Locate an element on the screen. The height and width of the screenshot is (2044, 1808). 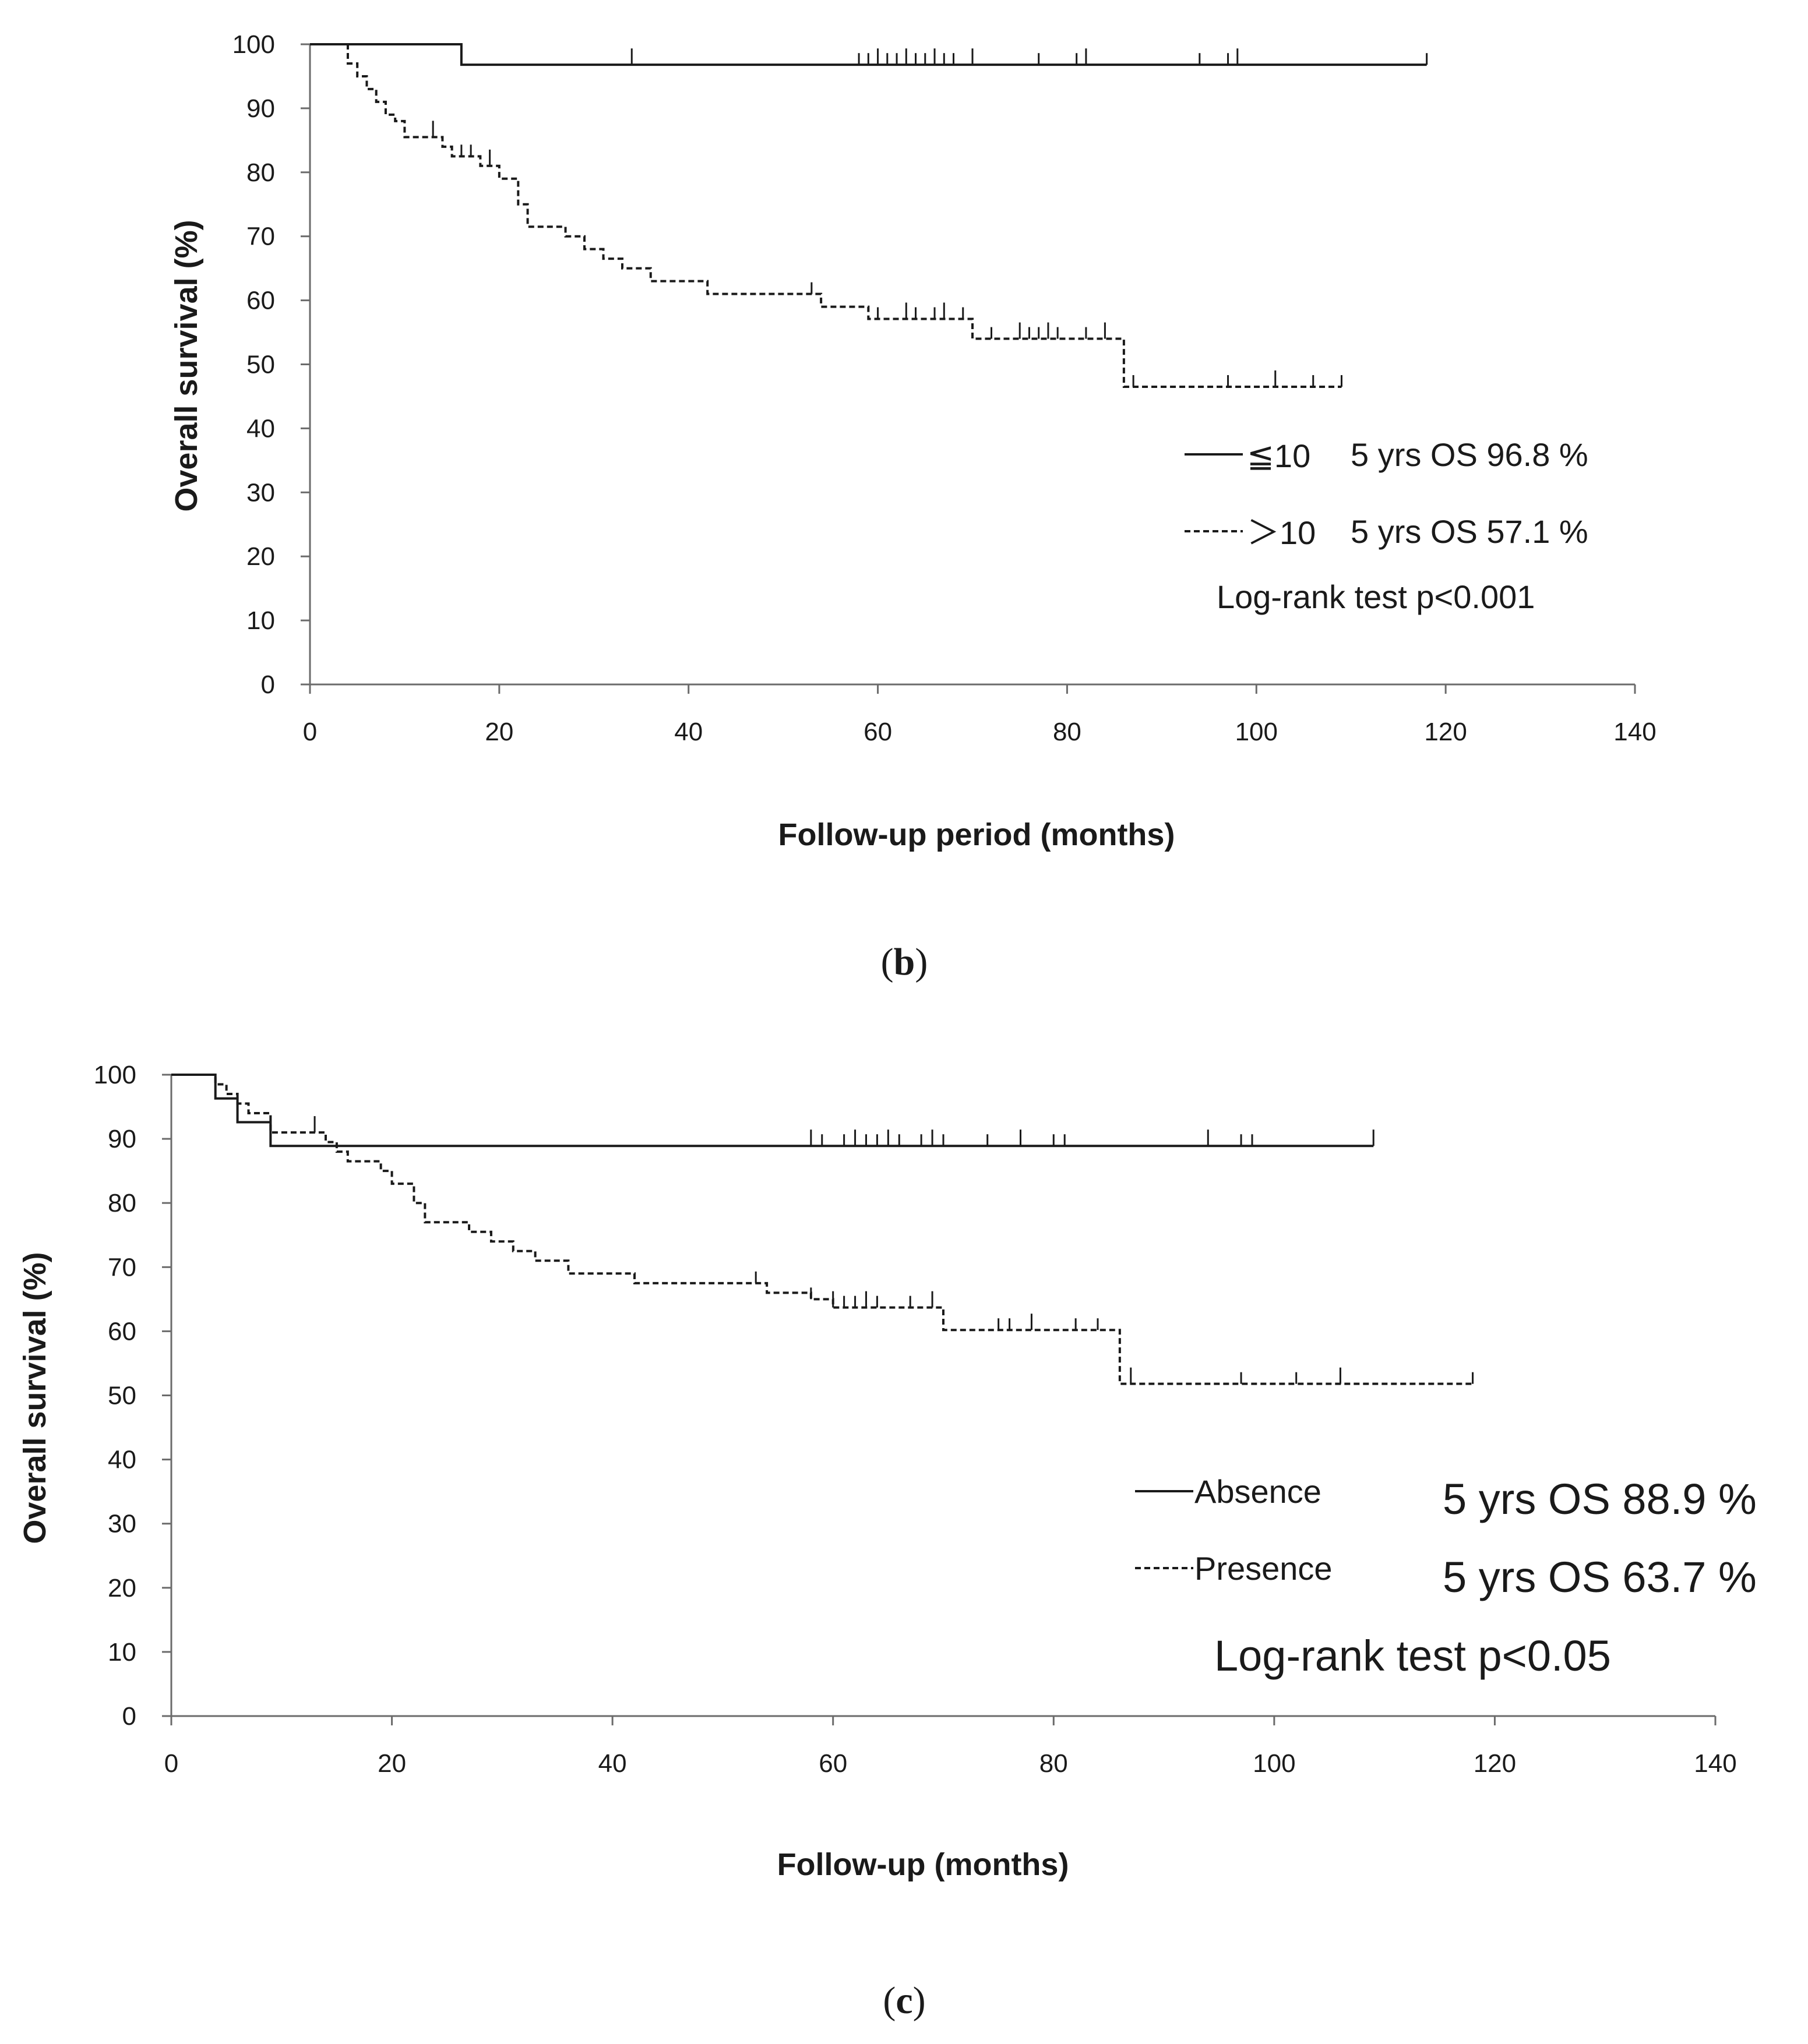
panel-c-y-axis-title: Overall survival (%) is located at coordinates (35, 1398).